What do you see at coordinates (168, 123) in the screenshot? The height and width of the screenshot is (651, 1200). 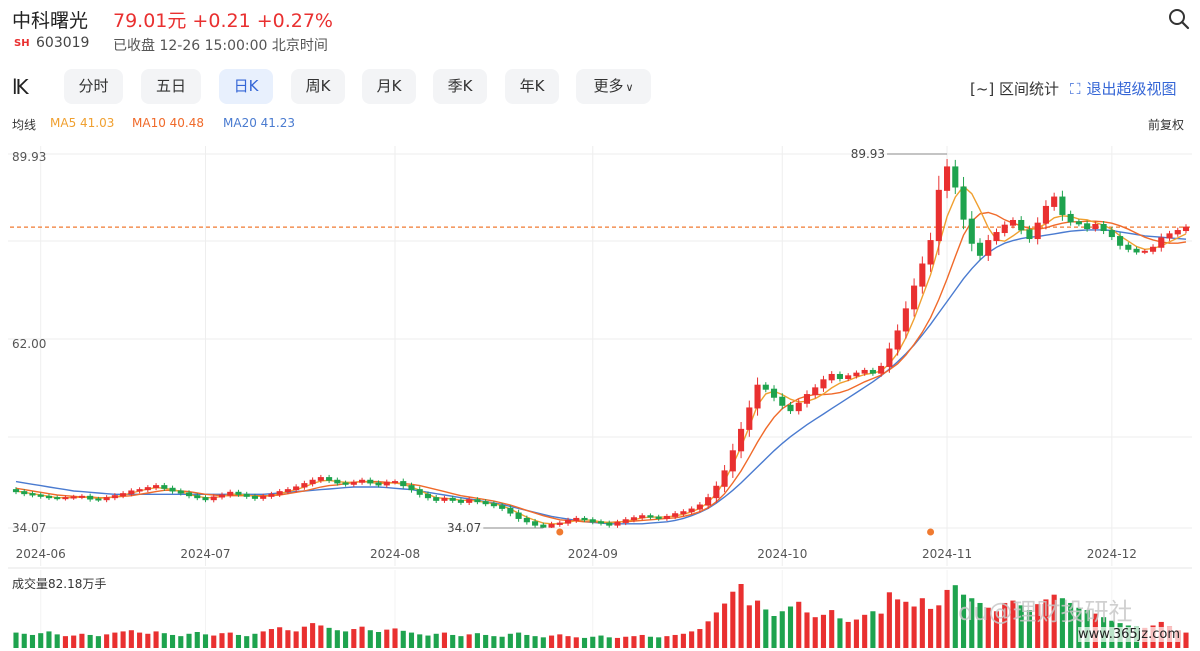 I see `ma10-legend: MA10 40.48` at bounding box center [168, 123].